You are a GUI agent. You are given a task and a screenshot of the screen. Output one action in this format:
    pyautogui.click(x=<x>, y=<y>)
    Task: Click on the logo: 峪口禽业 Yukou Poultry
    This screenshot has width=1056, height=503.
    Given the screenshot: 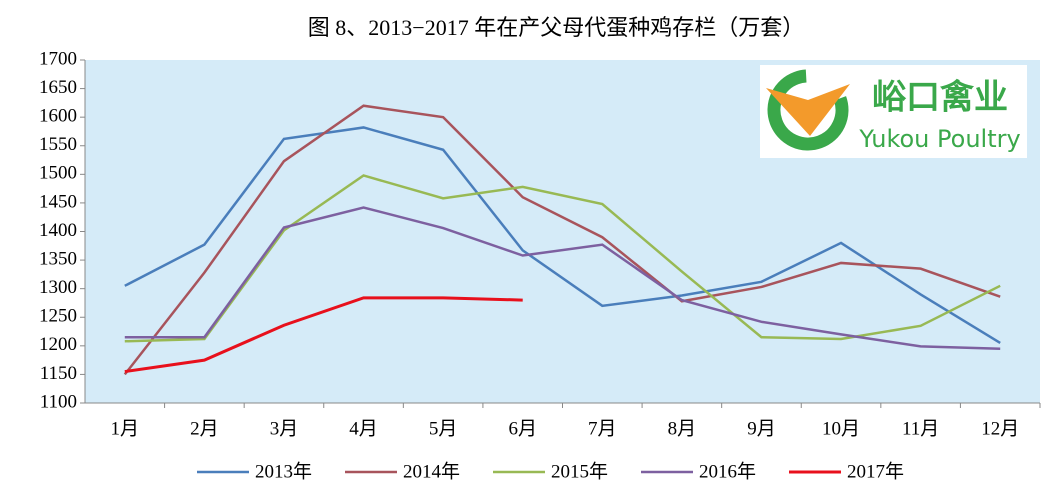 What is the action you would take?
    pyautogui.click(x=893, y=111)
    